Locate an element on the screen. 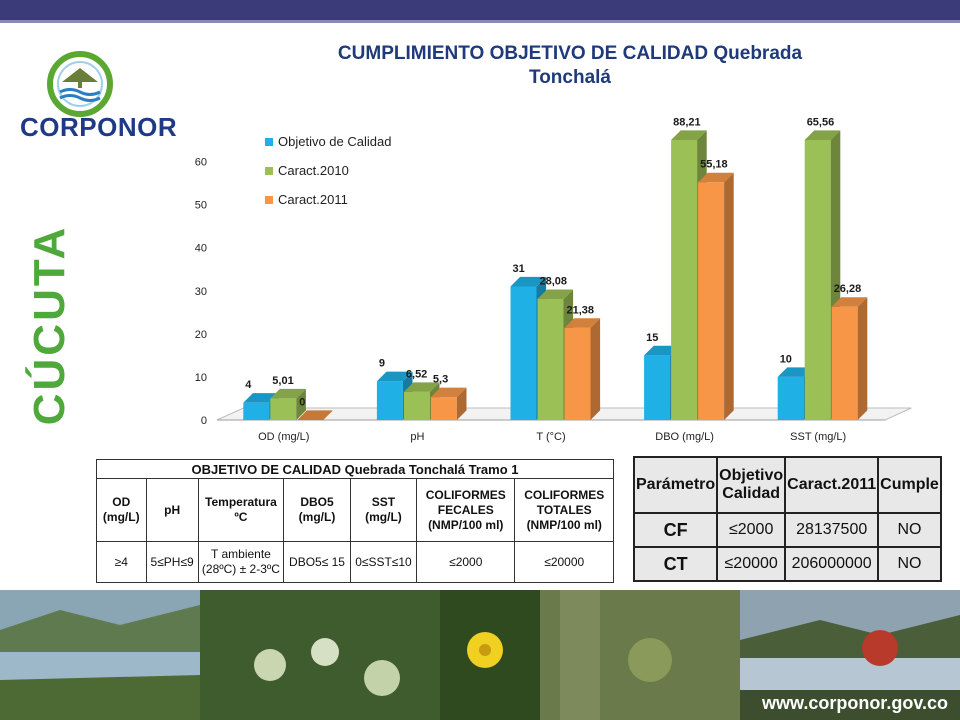 This screenshot has width=960, height=720. cell-parameter: CF is located at coordinates (675, 530).